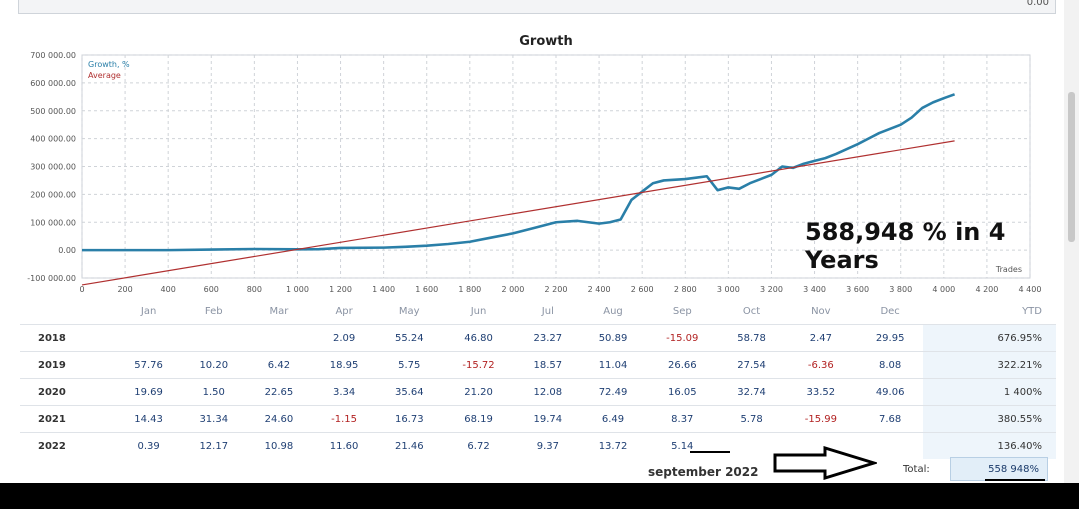 This screenshot has width=1079, height=509. I want to click on total-value: 558 948%, so click(1013, 469).